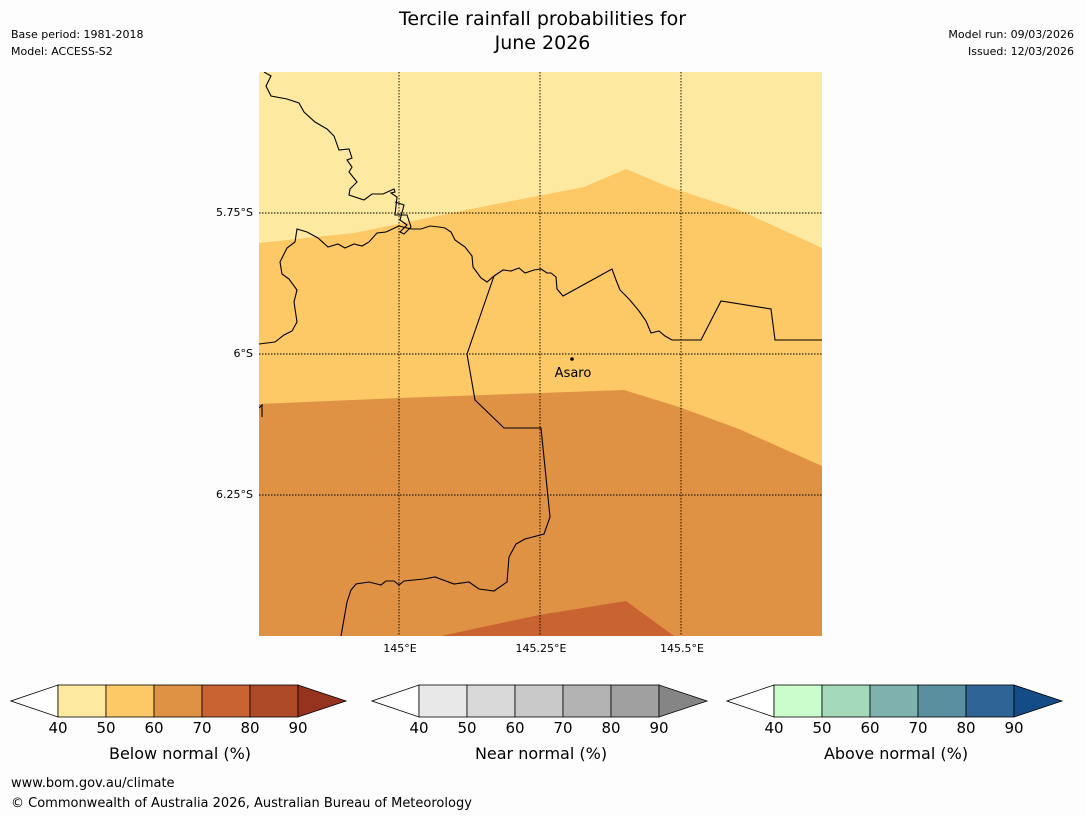  What do you see at coordinates (616, 283) in the screenshot?
I see `border-central` at bounding box center [616, 283].